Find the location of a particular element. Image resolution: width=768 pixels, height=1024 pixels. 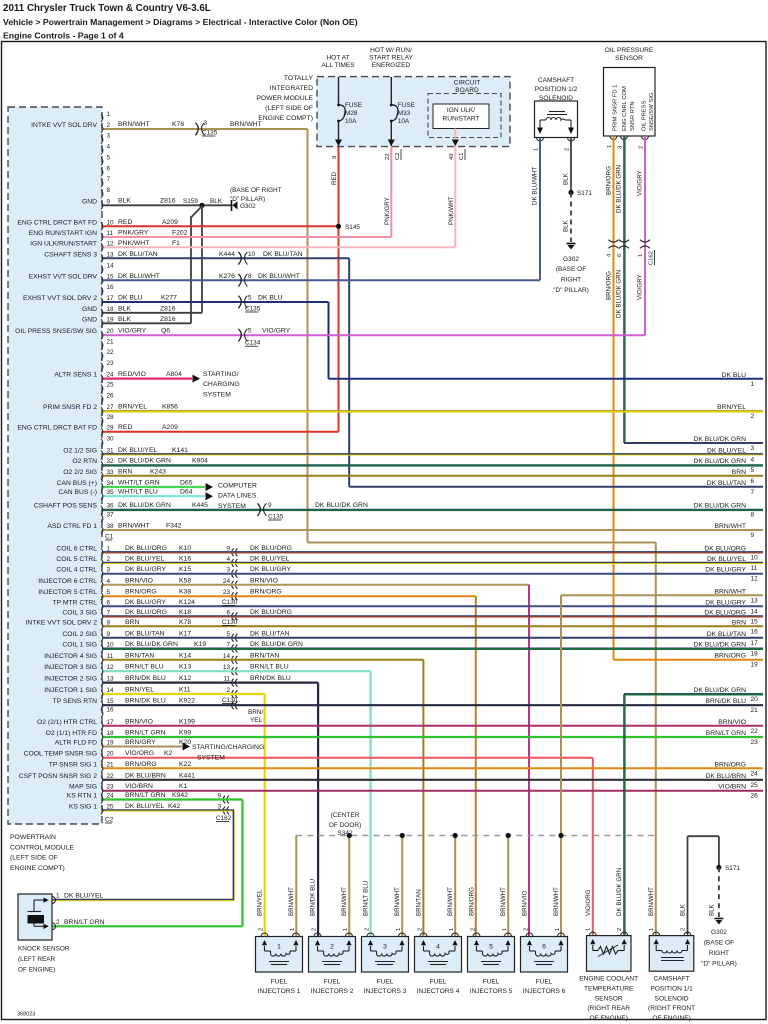

svg-text: COIL 5 CTRL is located at coordinates (76, 559).